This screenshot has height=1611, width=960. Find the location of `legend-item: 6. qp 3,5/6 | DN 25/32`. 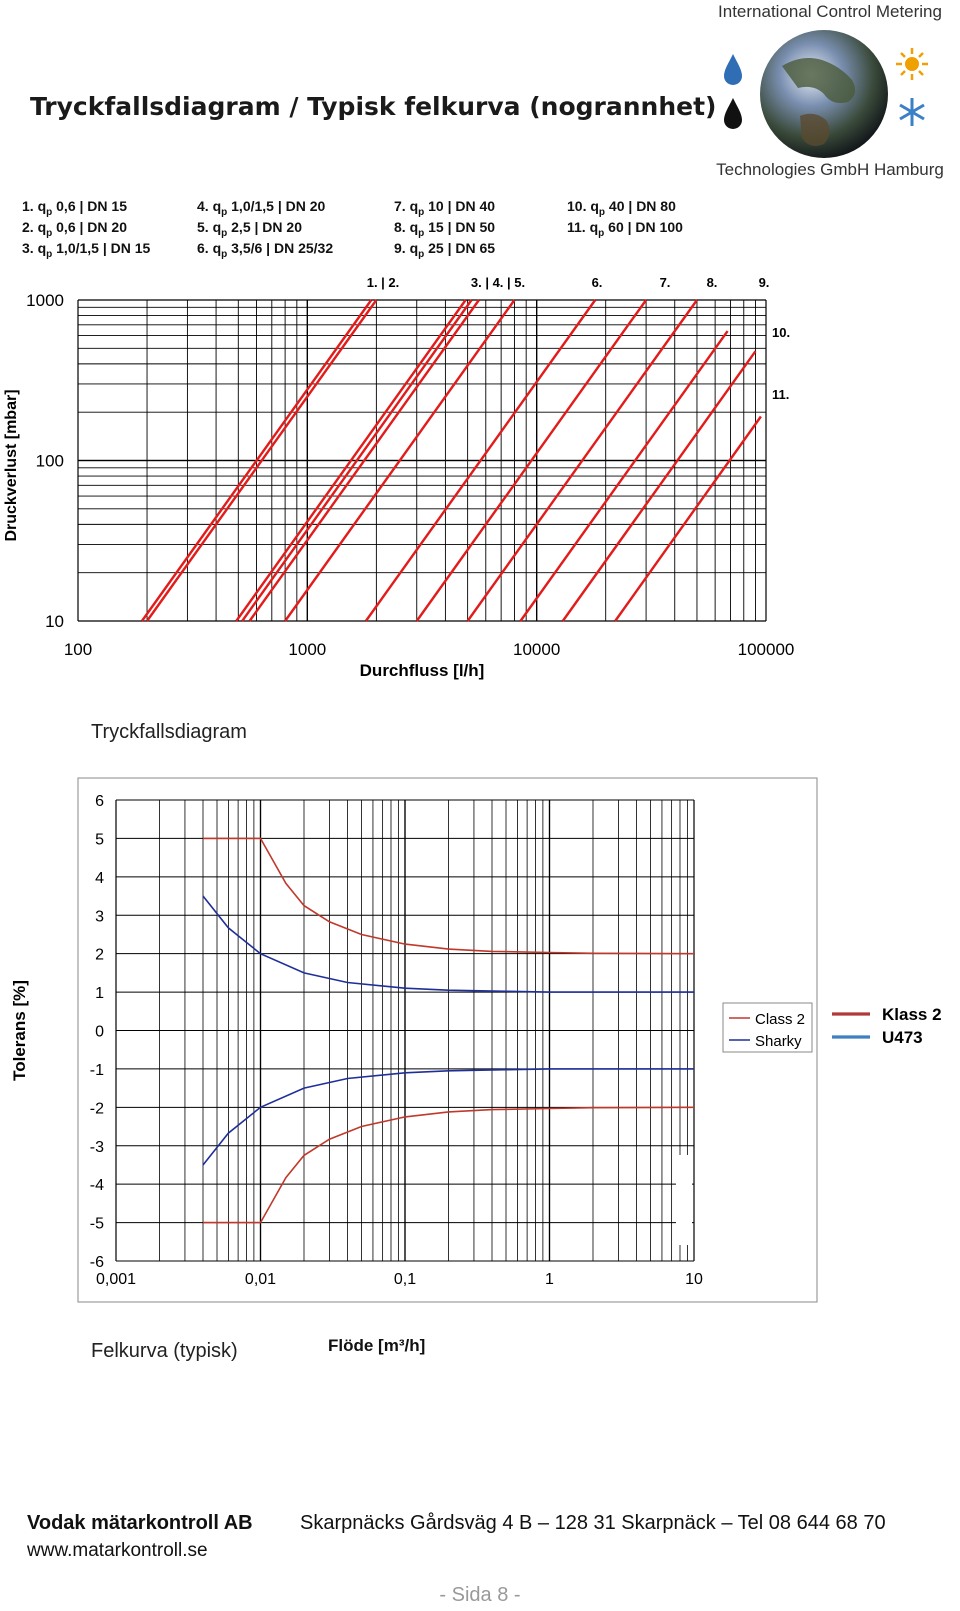

legend-item: 6. qp 3,5/6 | DN 25/32 is located at coordinates (265, 250).